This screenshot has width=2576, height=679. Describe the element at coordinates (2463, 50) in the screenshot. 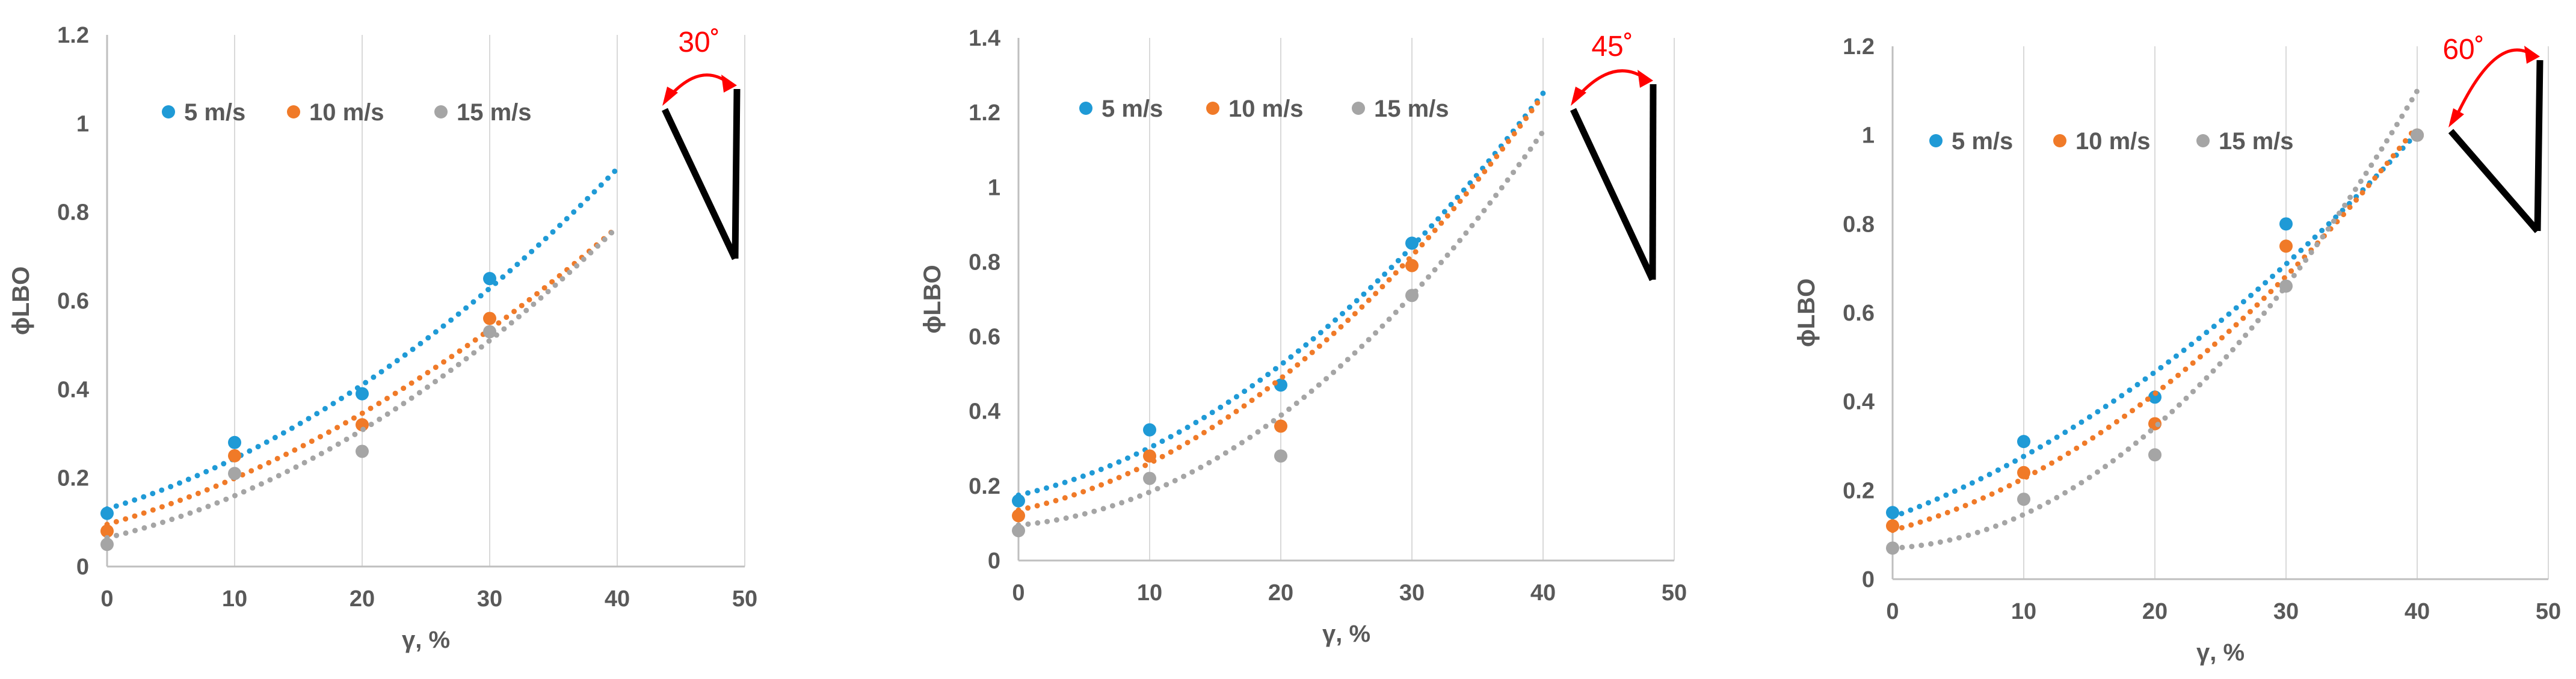

I see `angle-label: 60˚` at that location.